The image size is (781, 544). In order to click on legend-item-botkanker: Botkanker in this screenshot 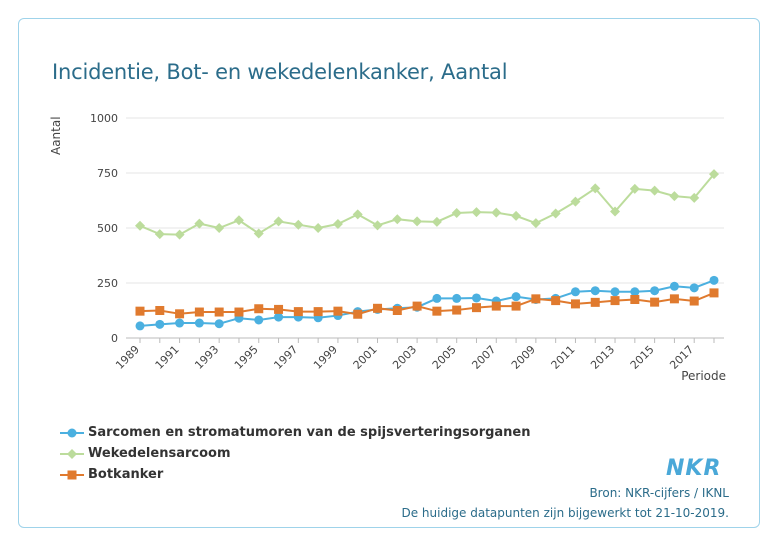, I will do `click(295, 474)`.